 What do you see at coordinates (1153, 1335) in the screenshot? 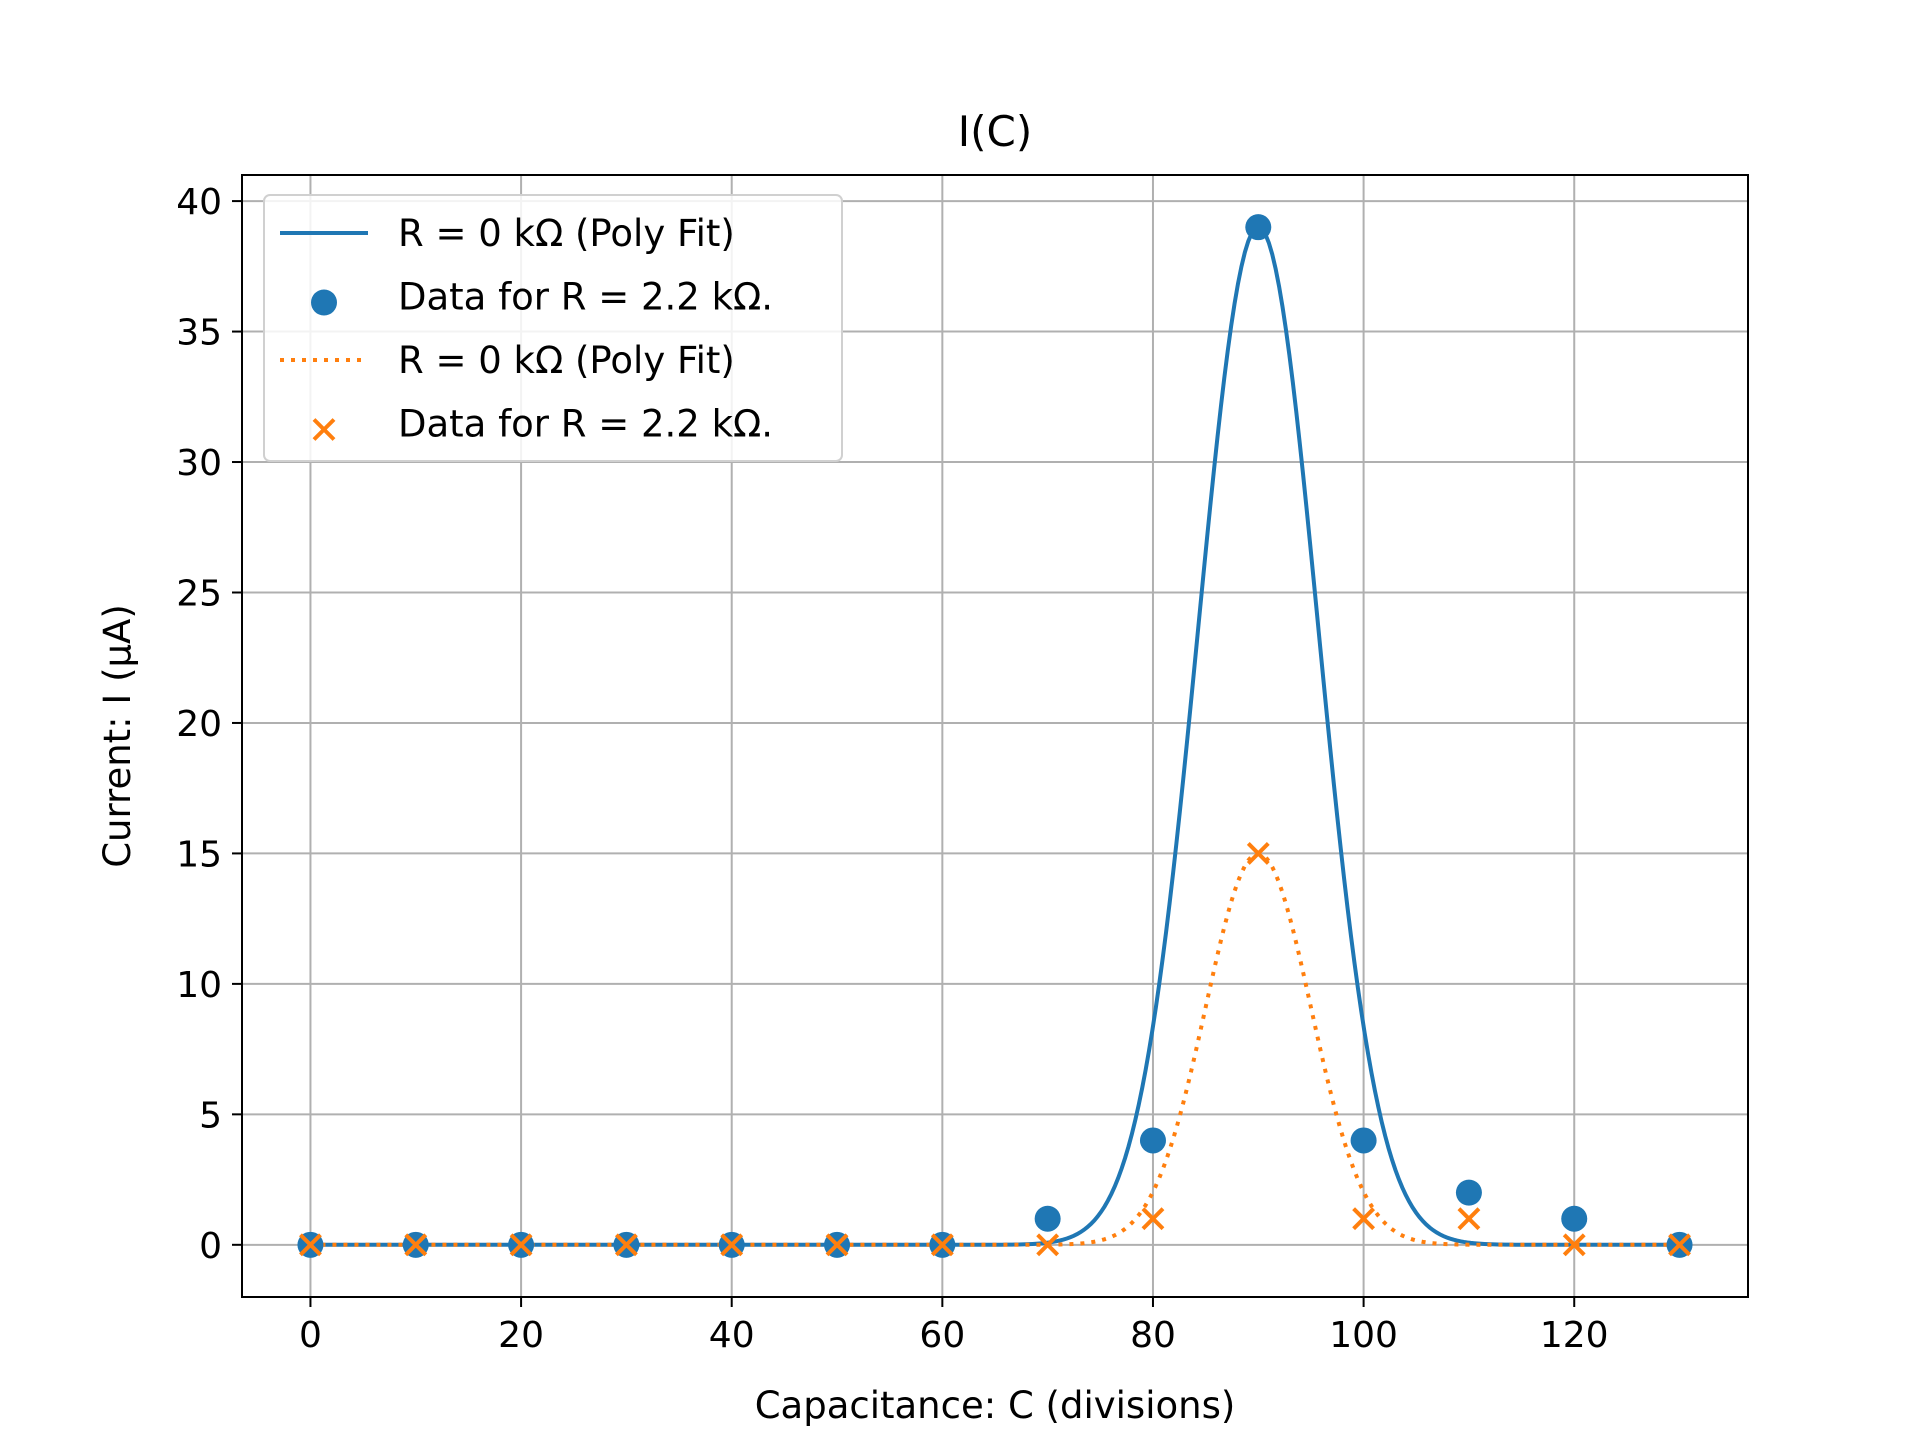
I see `x-tick-label: 80` at bounding box center [1153, 1335].